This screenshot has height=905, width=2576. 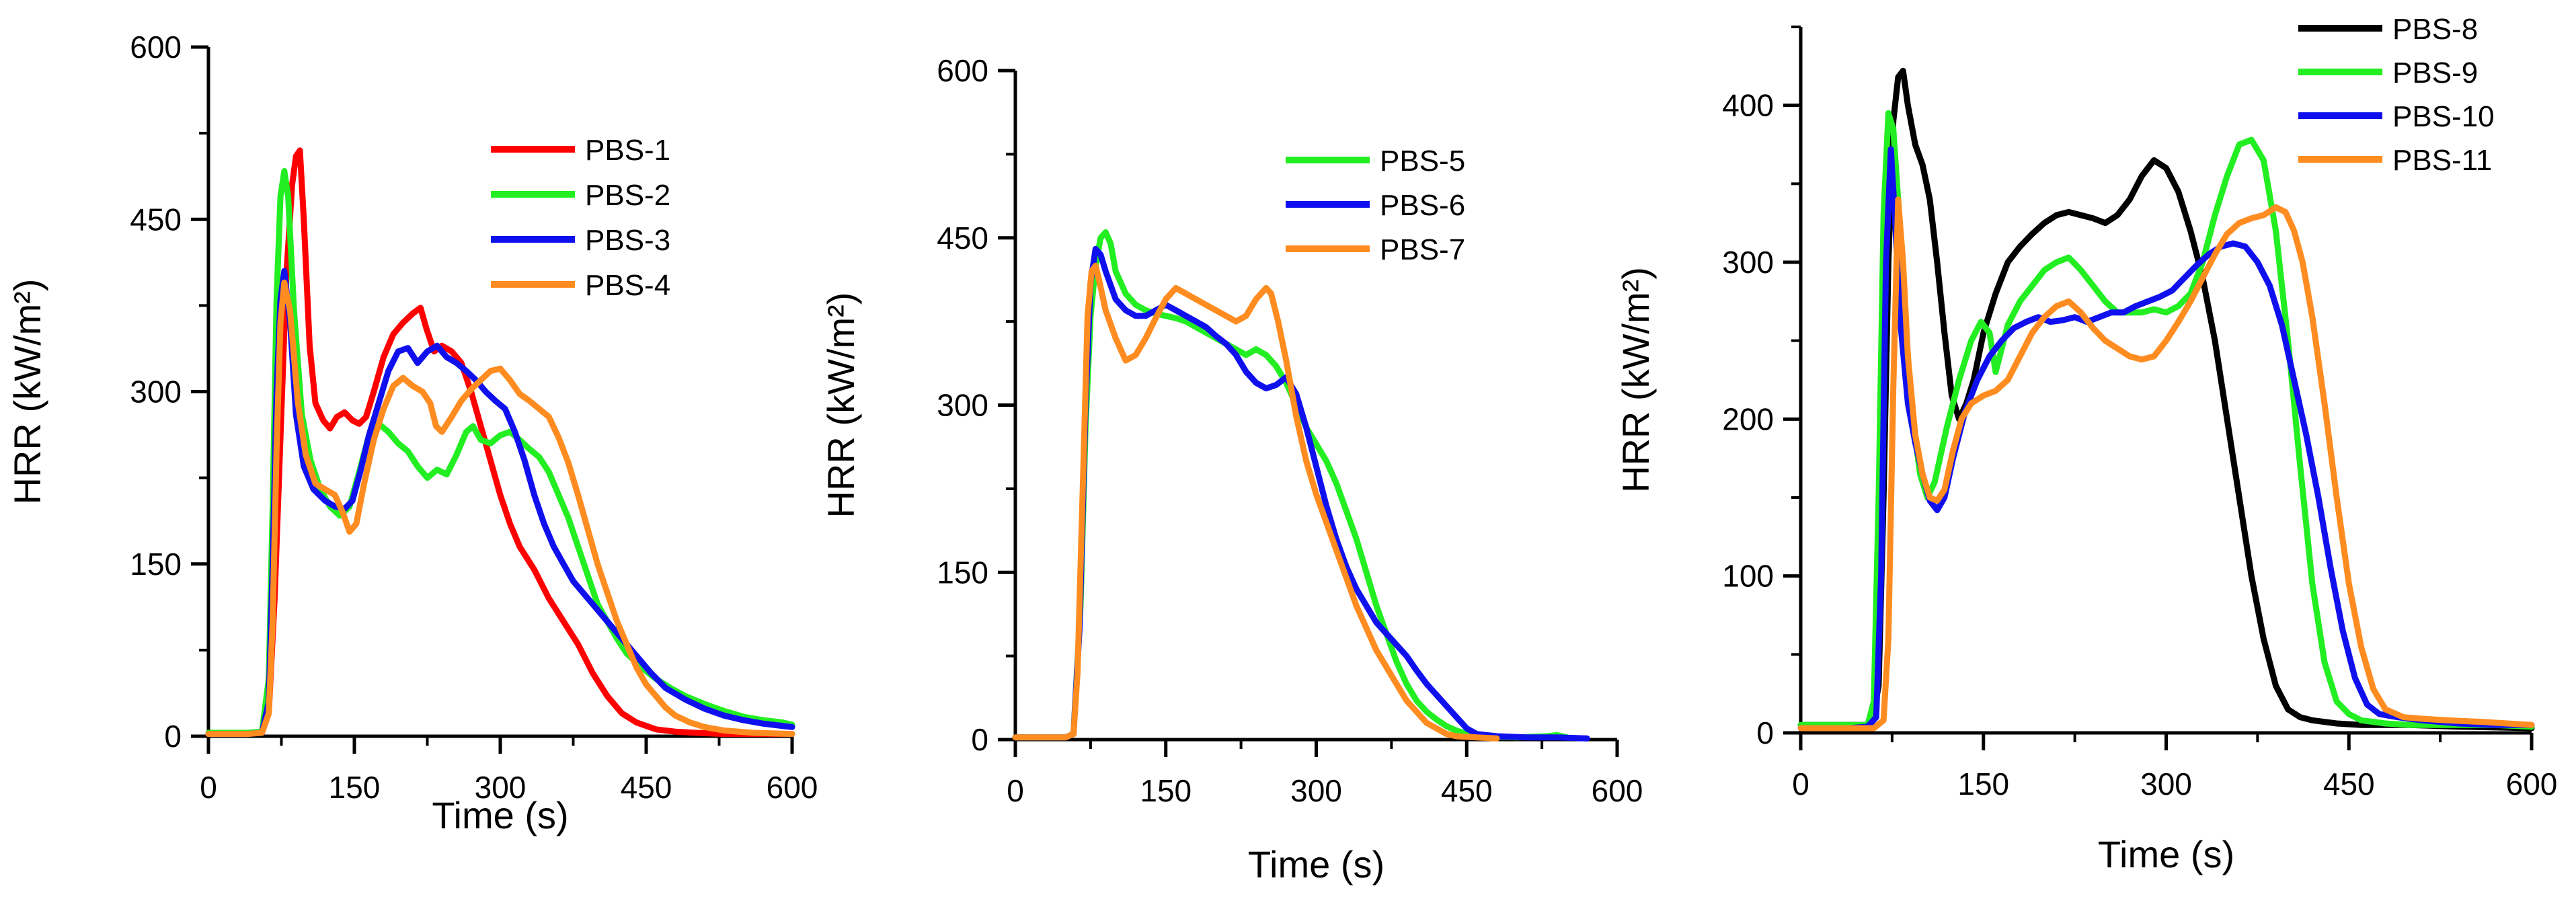 What do you see at coordinates (628, 241) in the screenshot?
I see `legend-label-pbs-3: PBS-3` at bounding box center [628, 241].